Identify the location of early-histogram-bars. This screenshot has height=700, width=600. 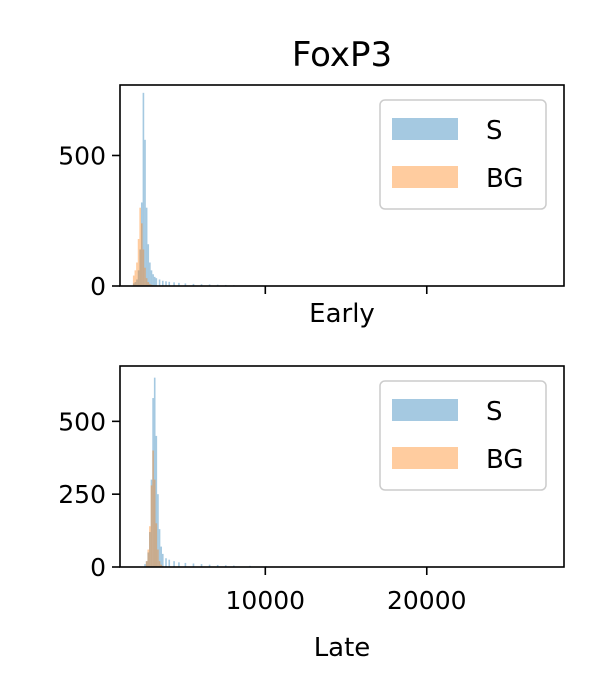
(208, 189).